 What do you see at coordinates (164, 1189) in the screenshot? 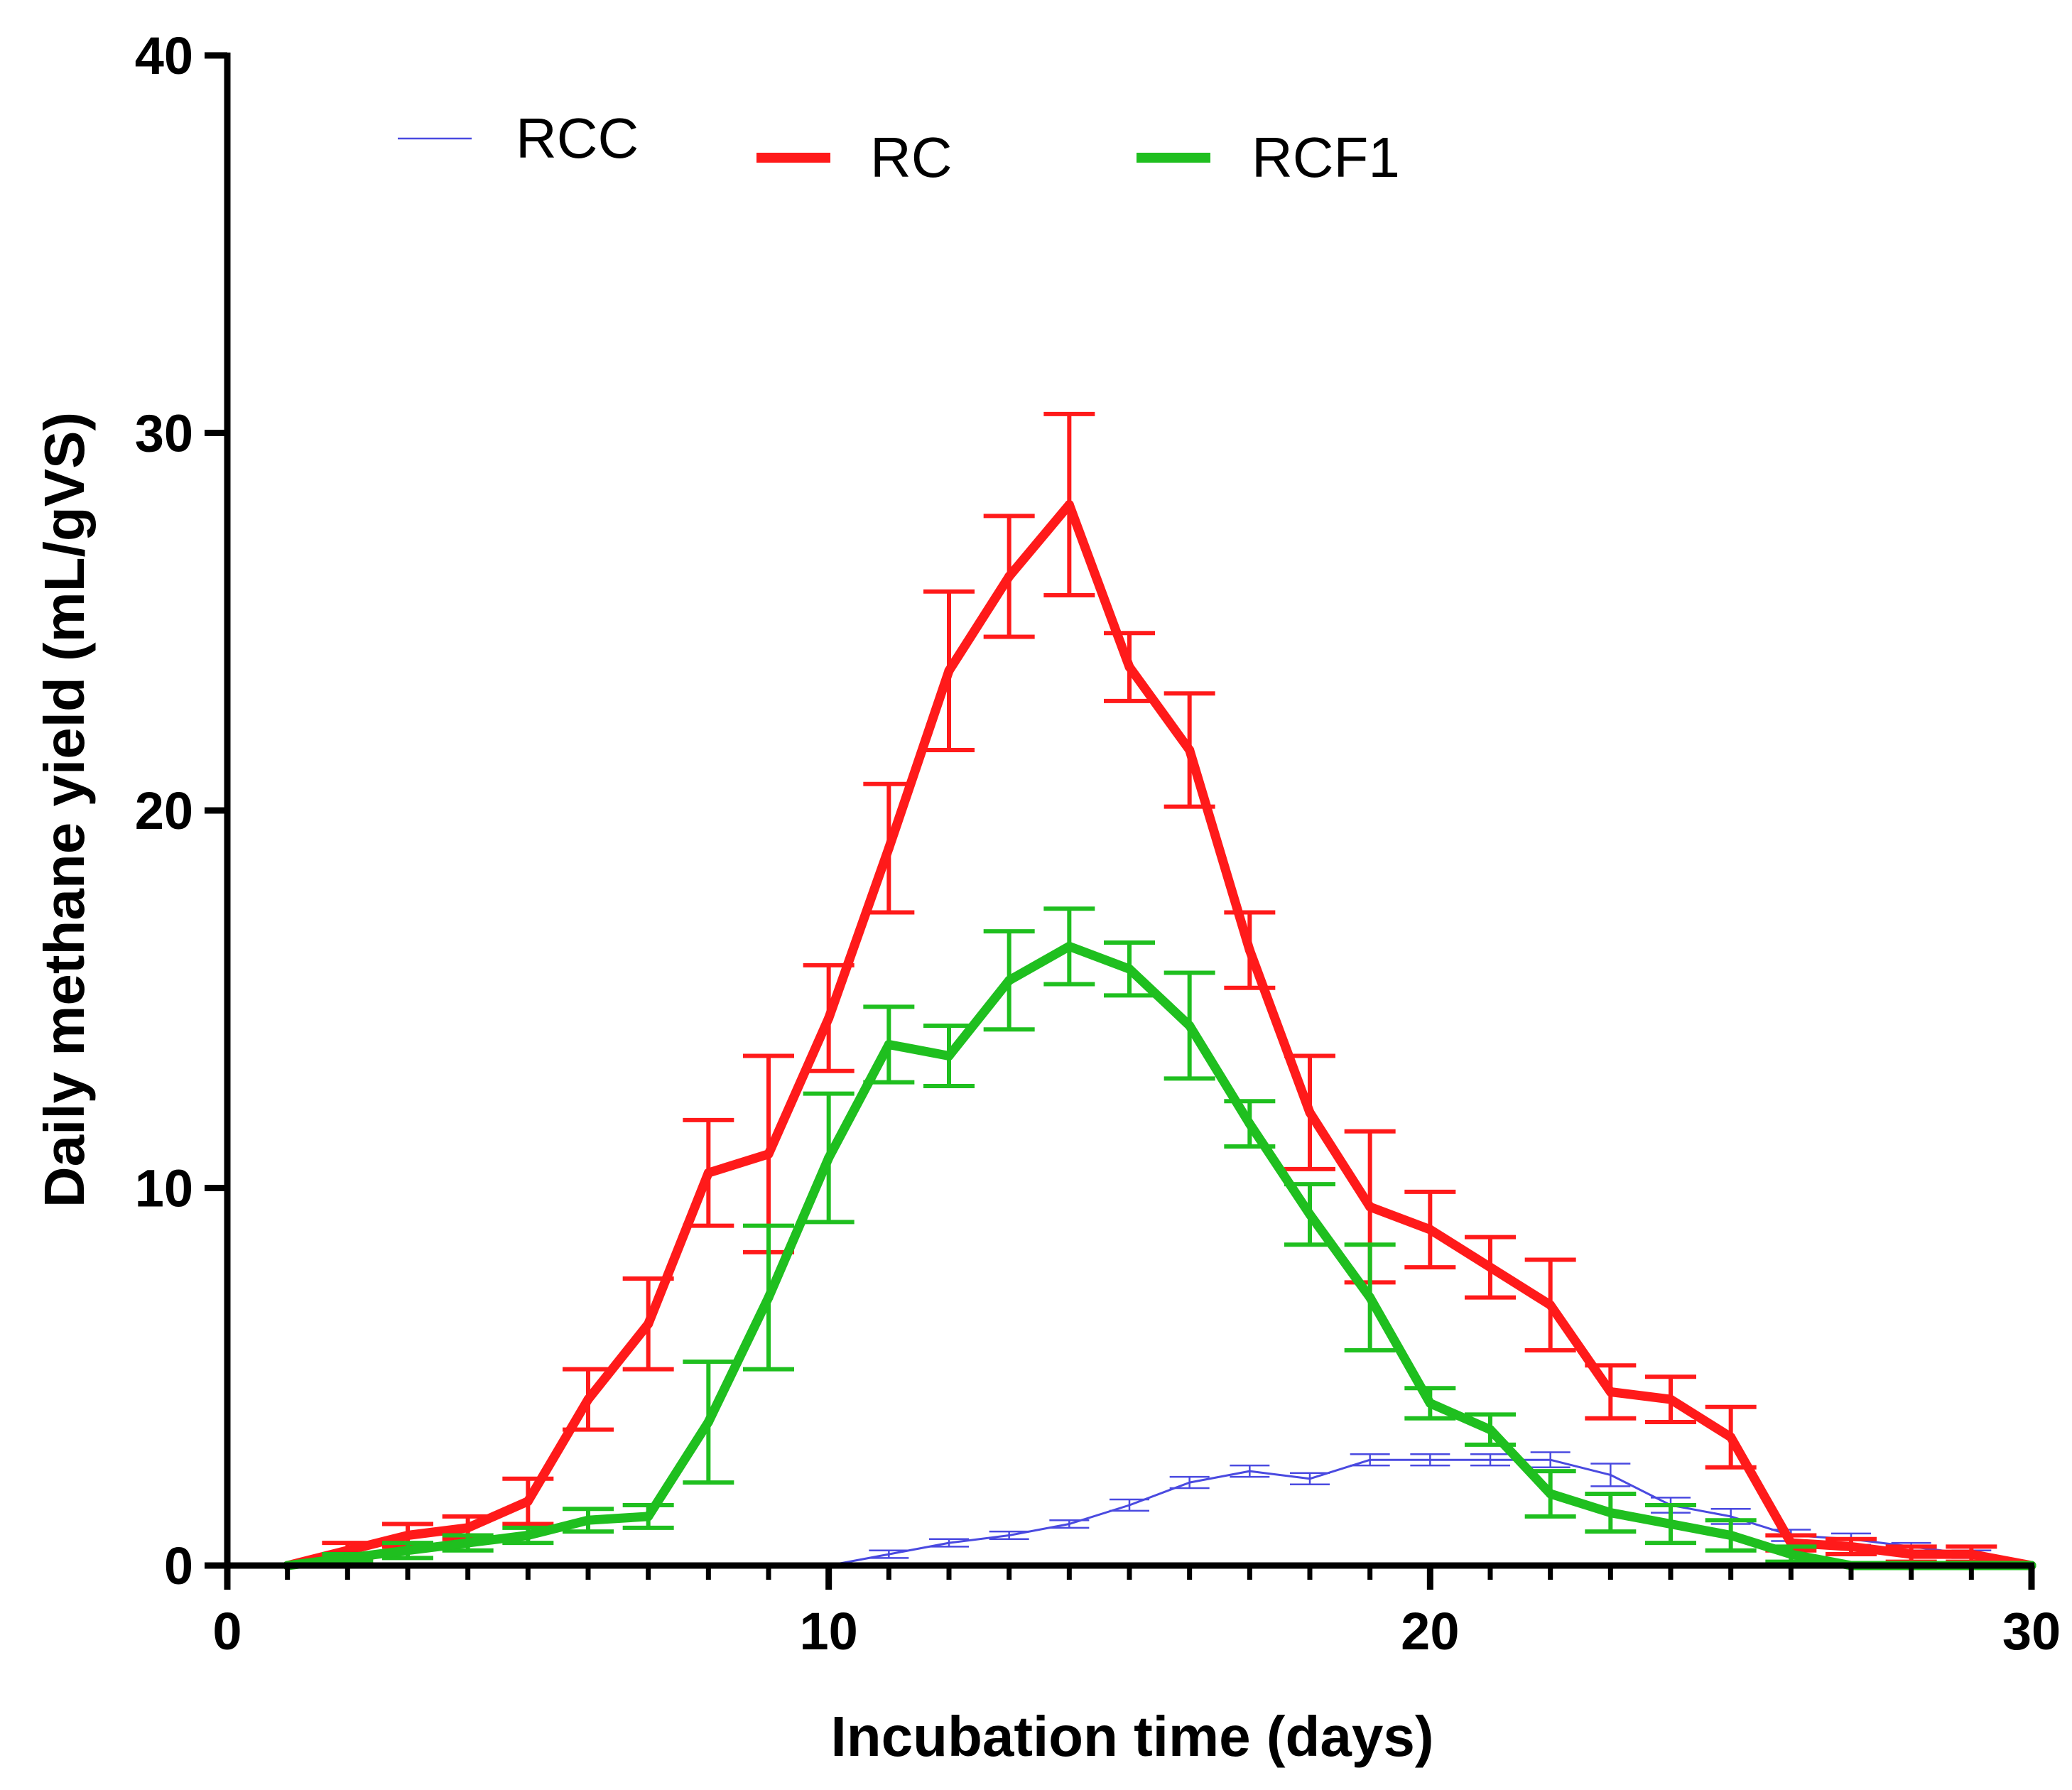
I see `y-tick-label: 10` at bounding box center [164, 1189].